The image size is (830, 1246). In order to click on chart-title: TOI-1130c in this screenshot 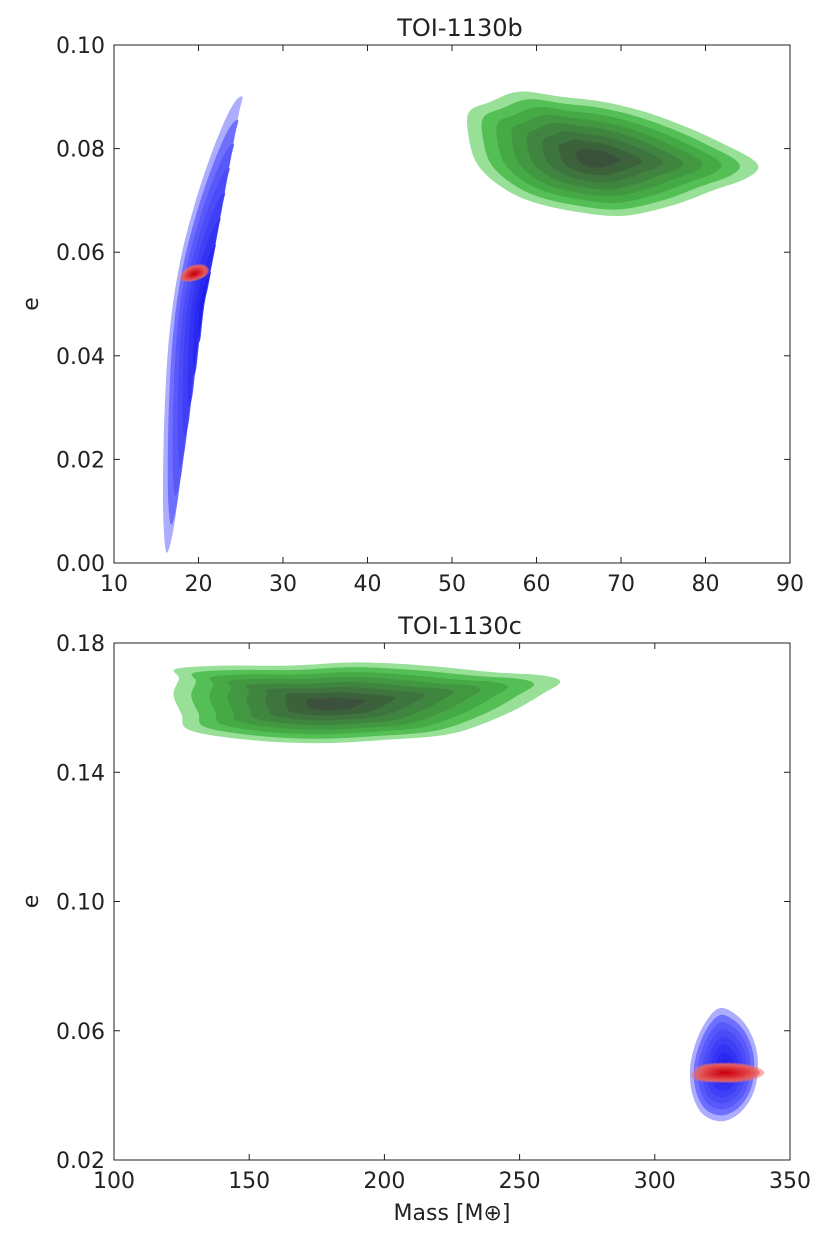, I will do `click(459, 626)`.